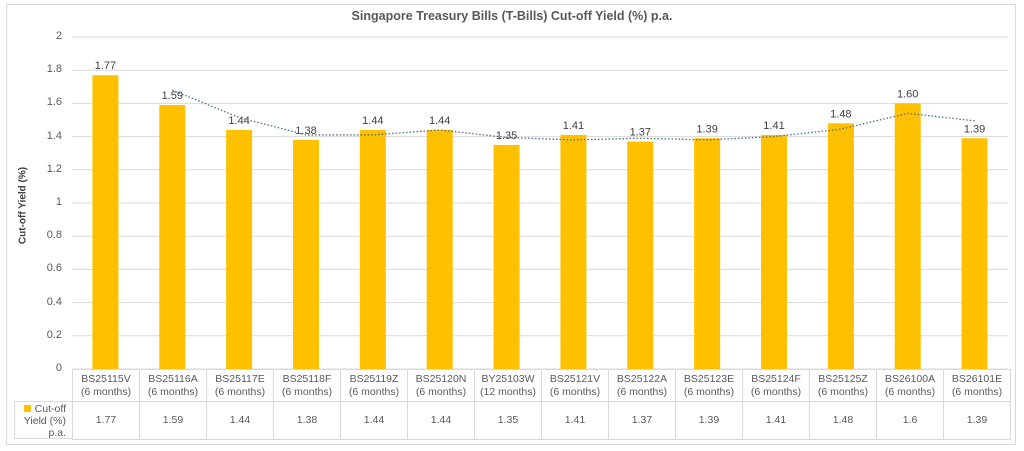  Describe the element at coordinates (173, 385) in the screenshot. I see `category-label: BS25116A (6 months)` at that location.